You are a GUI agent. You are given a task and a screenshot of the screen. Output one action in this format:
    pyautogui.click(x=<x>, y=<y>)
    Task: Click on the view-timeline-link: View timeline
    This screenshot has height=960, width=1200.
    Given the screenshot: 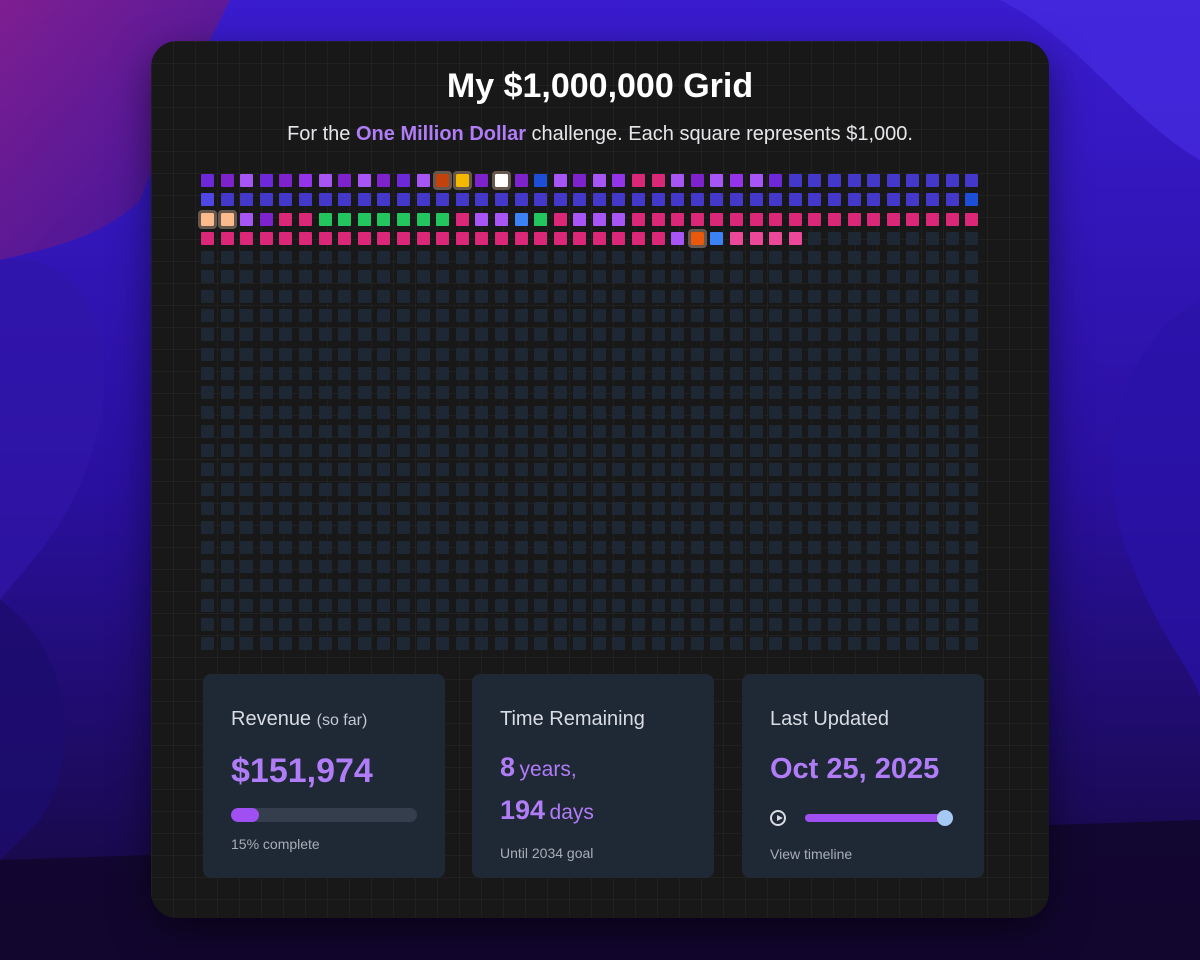 What is the action you would take?
    pyautogui.click(x=811, y=854)
    